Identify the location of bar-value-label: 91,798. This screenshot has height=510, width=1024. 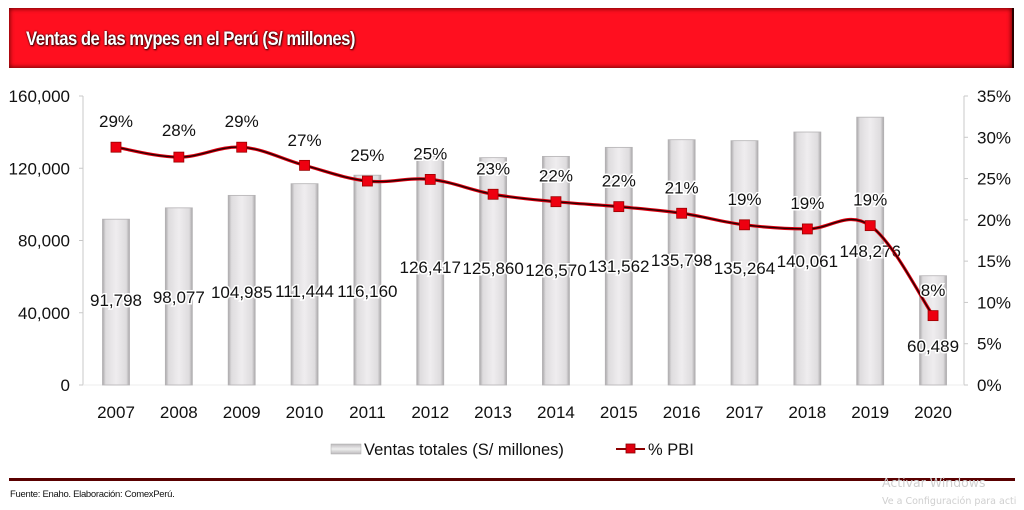
(116, 300).